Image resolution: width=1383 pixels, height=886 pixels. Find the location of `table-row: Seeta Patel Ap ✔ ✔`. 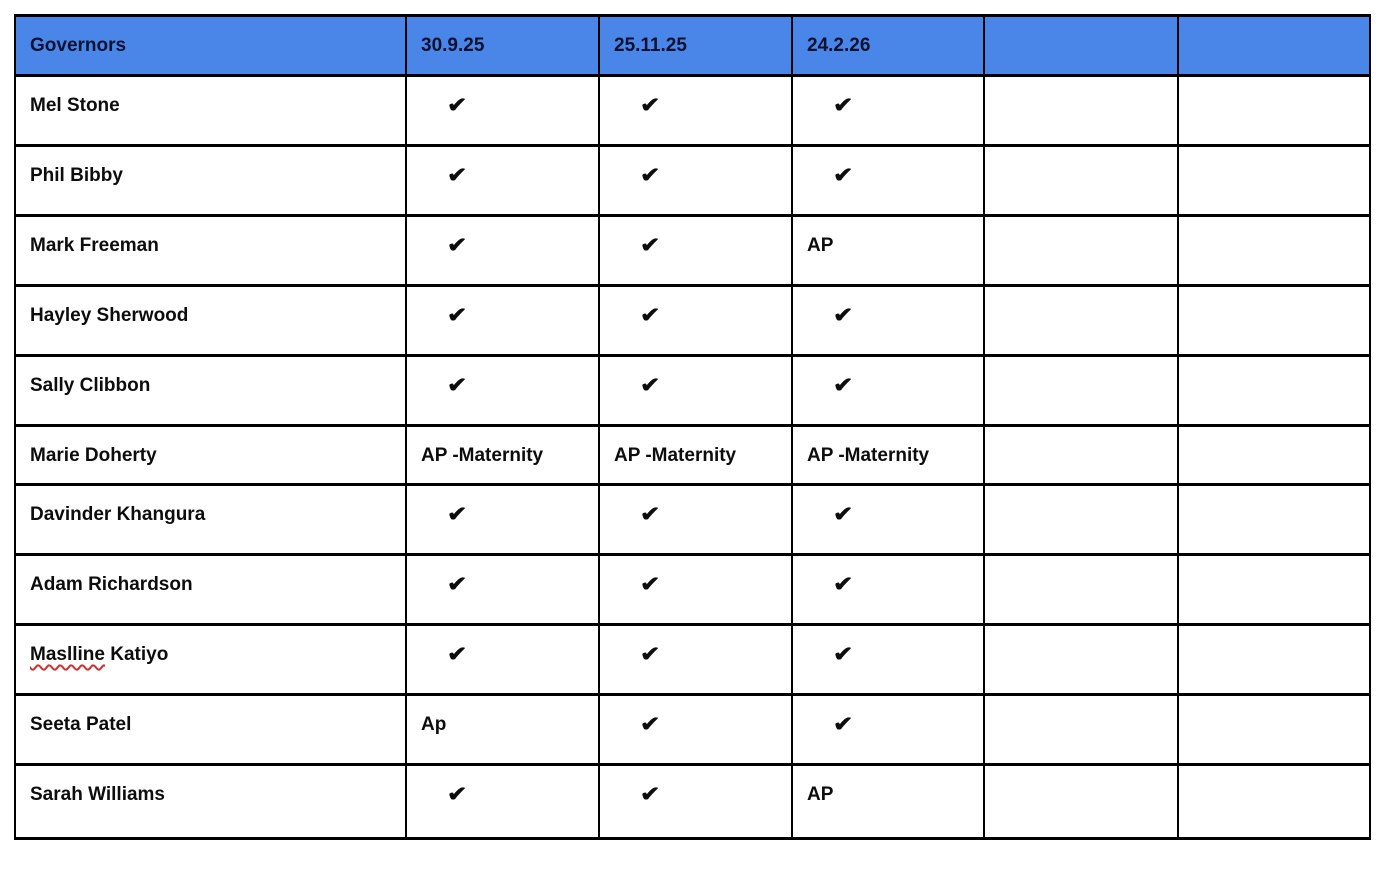

table-row: Seeta Patel Ap ✔ ✔ is located at coordinates (692, 729).